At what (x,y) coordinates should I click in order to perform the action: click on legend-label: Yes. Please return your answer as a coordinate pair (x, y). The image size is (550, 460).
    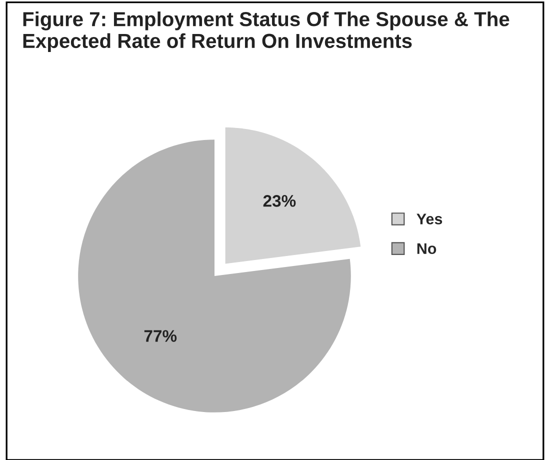
    Looking at the image, I should click on (429, 219).